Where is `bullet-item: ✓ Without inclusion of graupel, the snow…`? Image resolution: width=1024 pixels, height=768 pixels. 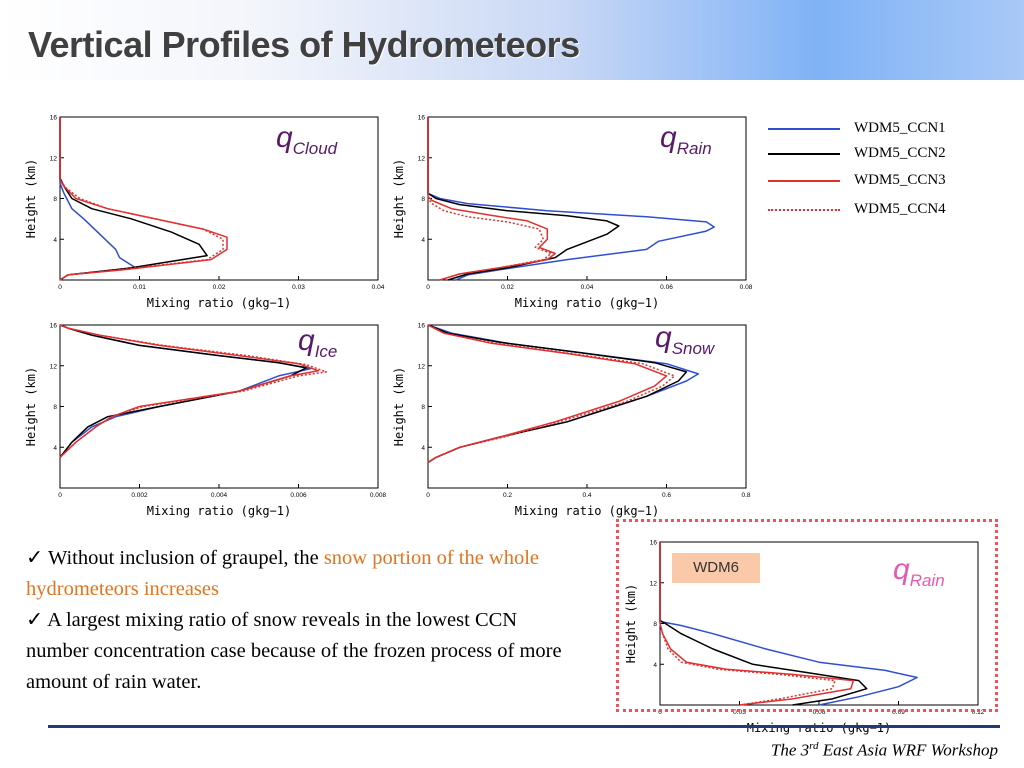 bullet-item: ✓ Without inclusion of graupel, the snow… is located at coordinates (296, 574).